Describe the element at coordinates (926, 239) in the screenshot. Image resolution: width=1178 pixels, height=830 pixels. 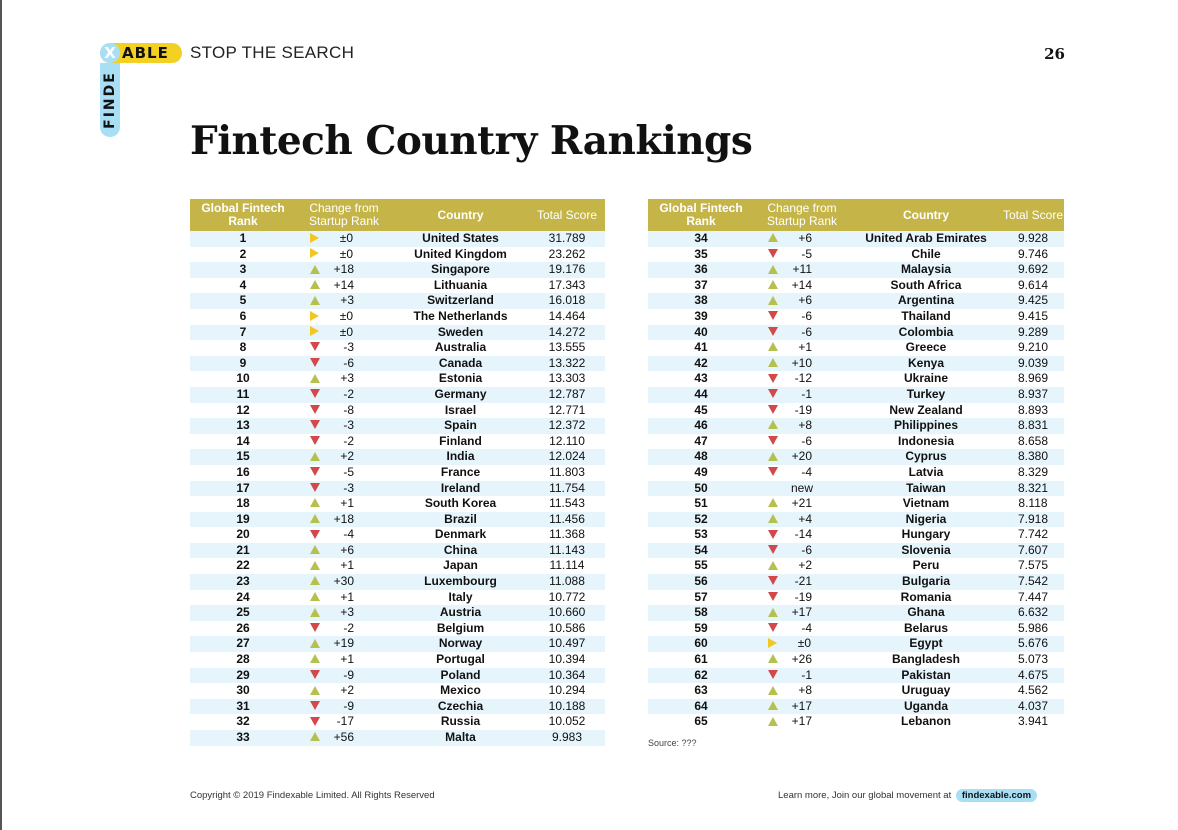
I see `country-cell: United Arab Emirates` at that location.